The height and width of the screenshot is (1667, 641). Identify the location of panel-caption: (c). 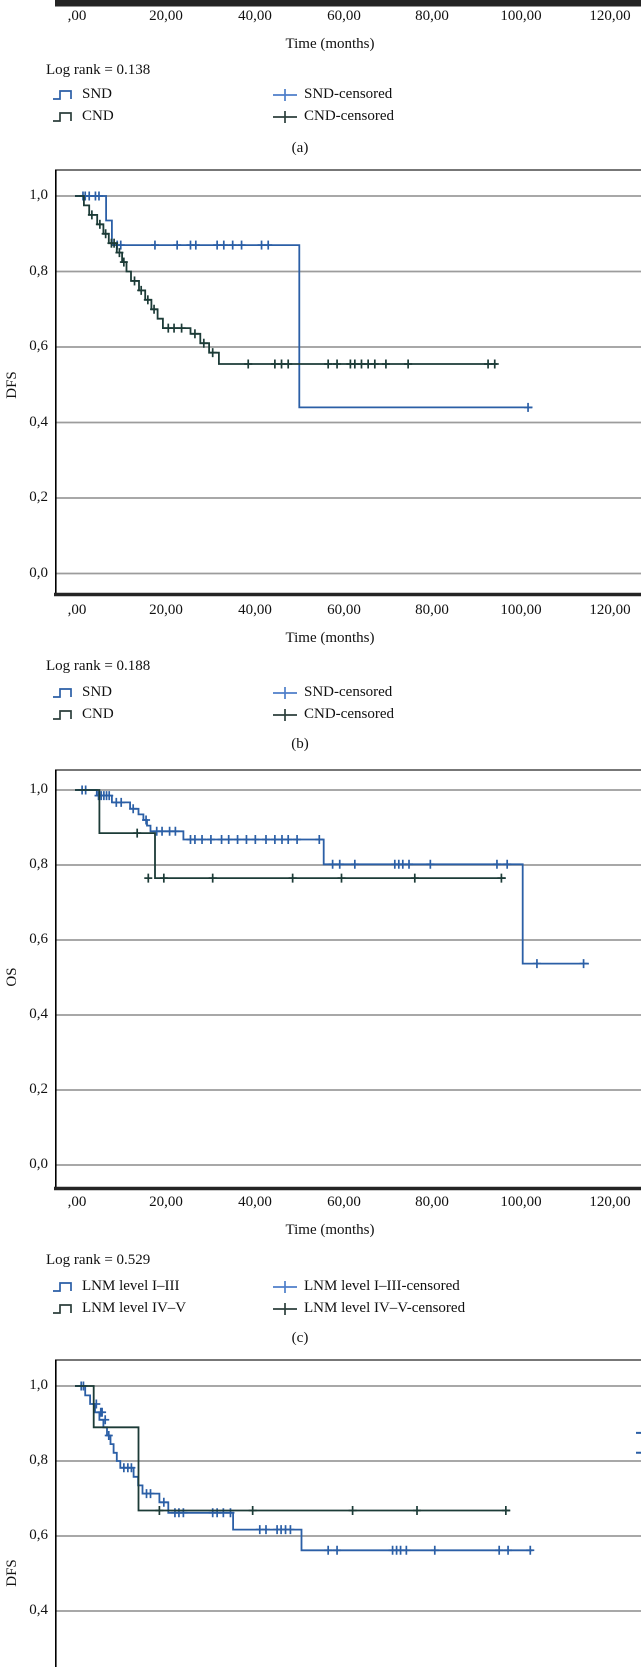
(300, 1338).